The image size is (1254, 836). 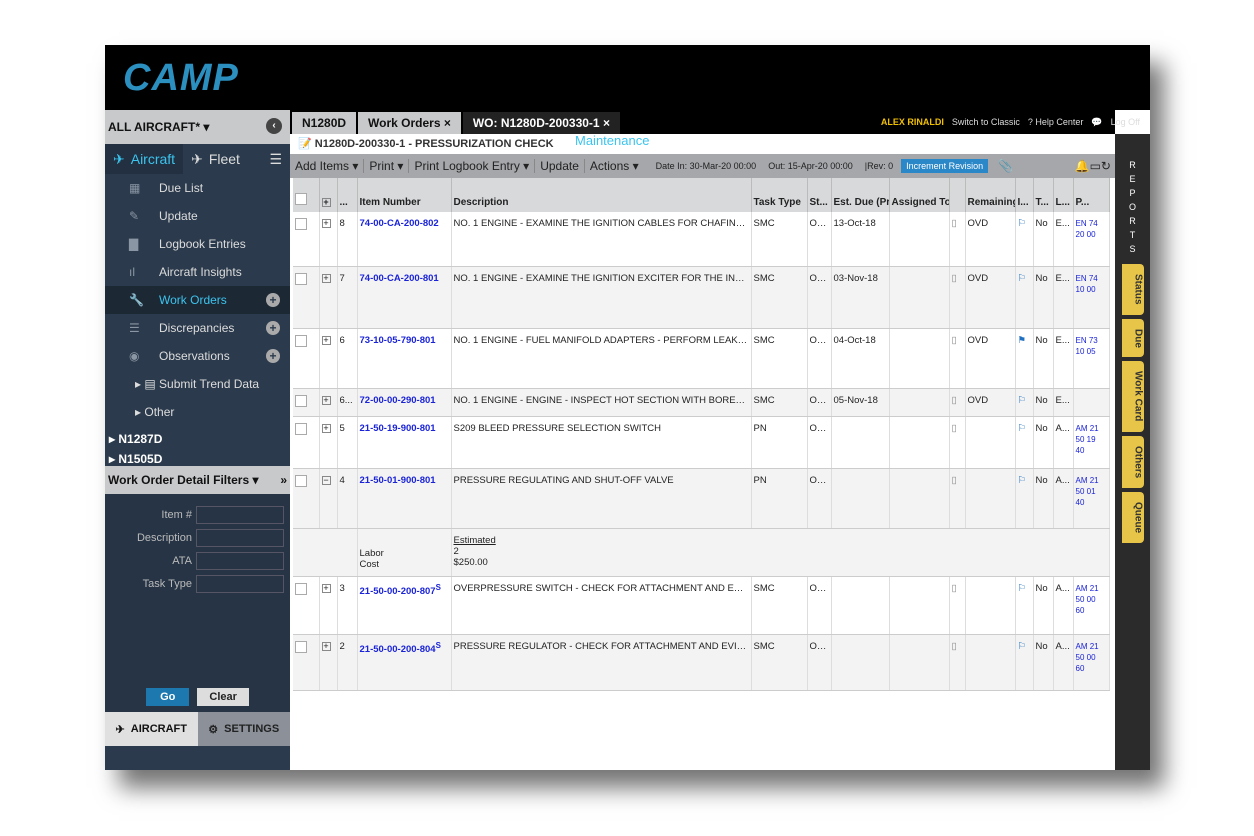 What do you see at coordinates (144, 159) in the screenshot?
I see `mode-aircraft-tab: ✈ Aircraft` at bounding box center [144, 159].